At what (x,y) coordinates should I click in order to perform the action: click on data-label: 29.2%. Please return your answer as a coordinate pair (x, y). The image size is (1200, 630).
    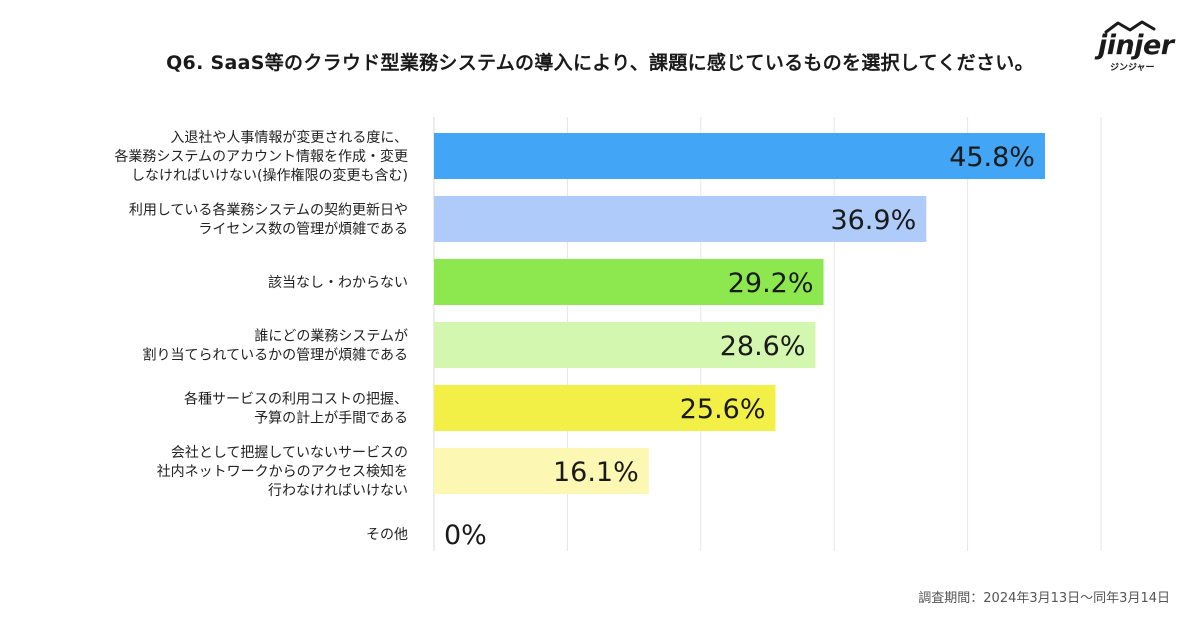
    Looking at the image, I should click on (771, 283).